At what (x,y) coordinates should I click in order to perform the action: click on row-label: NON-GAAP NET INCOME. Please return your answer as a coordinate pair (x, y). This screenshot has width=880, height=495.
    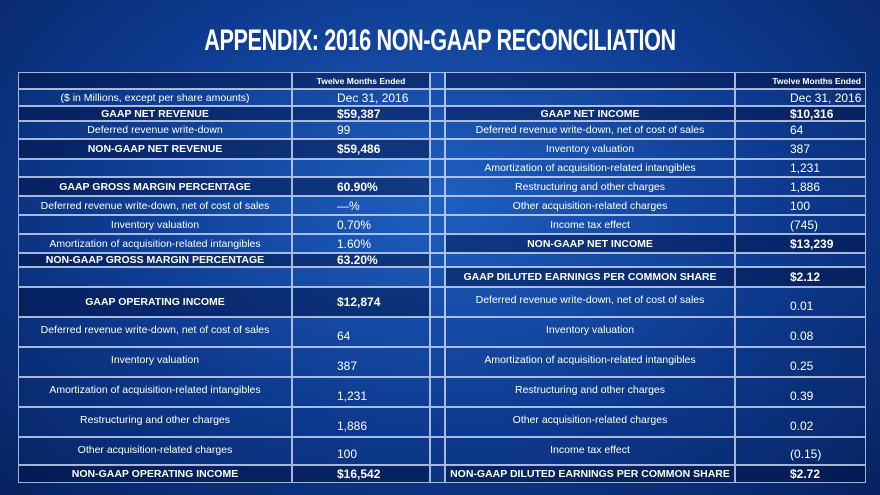
    Looking at the image, I should click on (590, 243).